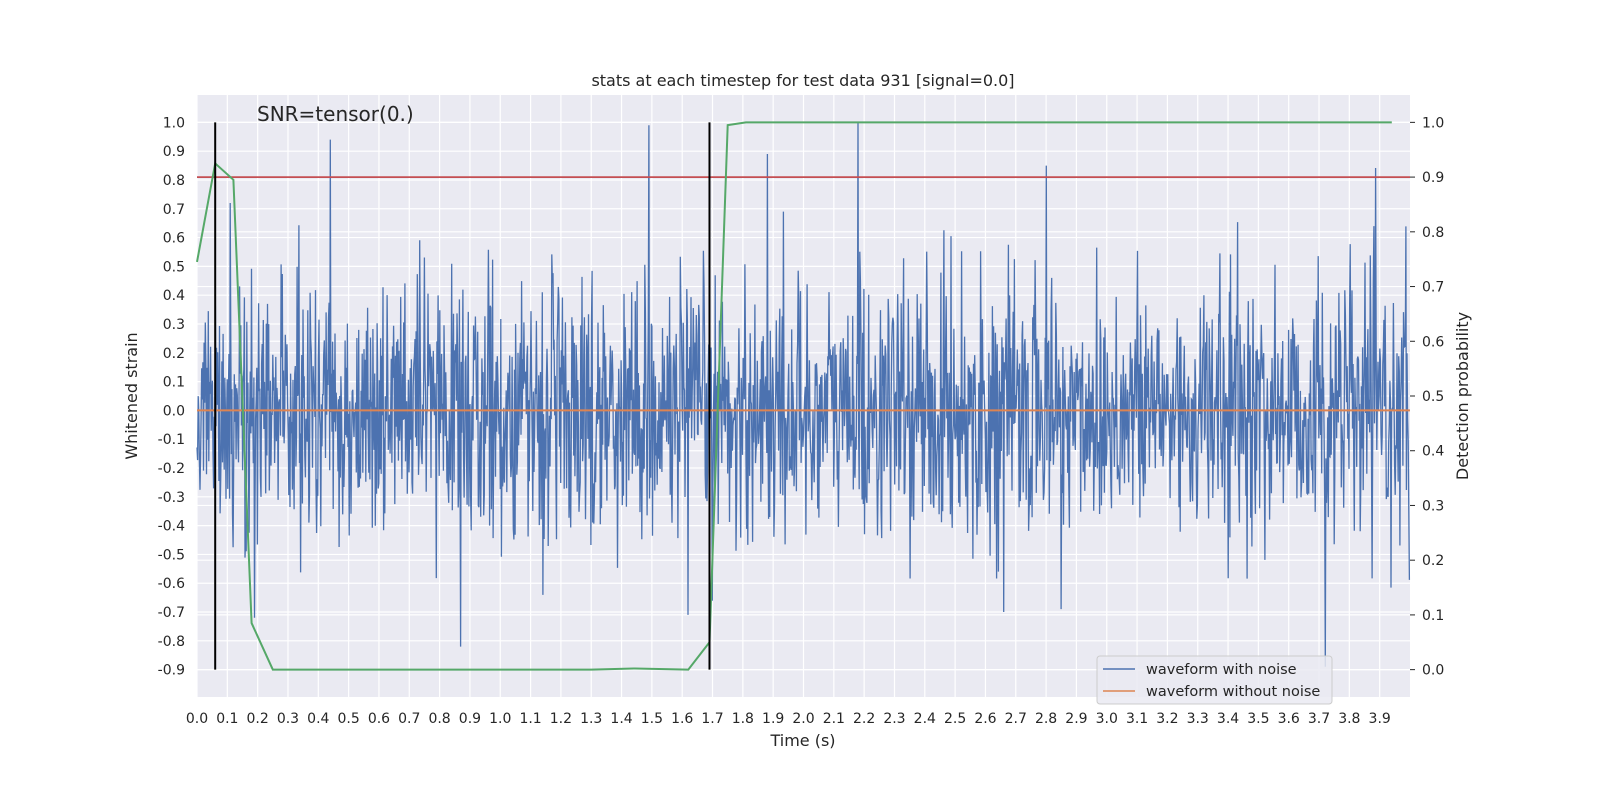 This screenshot has width=1600, height=804. I want to click on x-tick-label: 1.9, so click(773, 719).